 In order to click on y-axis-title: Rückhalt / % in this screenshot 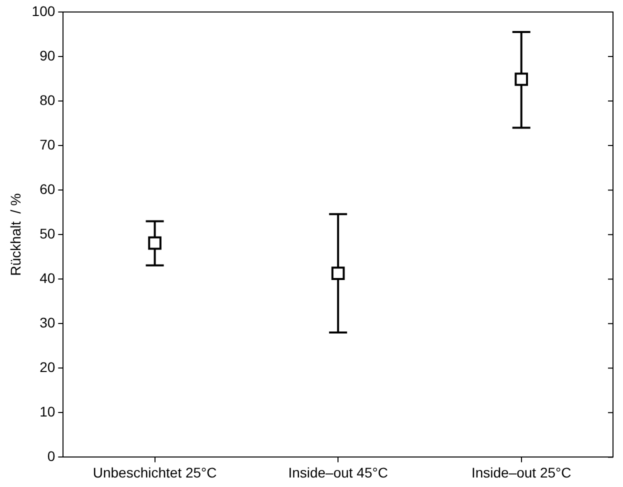, I will do `click(15, 234)`.